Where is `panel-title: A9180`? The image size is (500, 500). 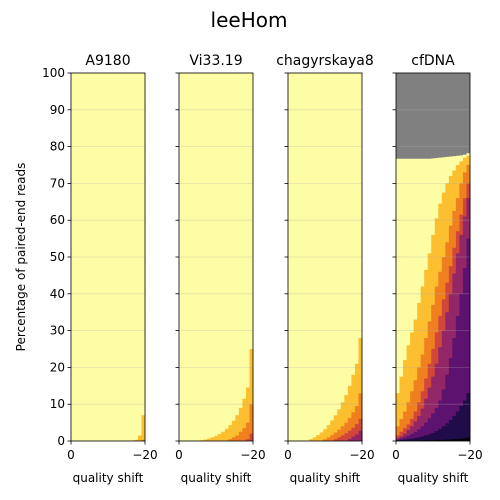
panel-title: A9180 is located at coordinates (107, 61).